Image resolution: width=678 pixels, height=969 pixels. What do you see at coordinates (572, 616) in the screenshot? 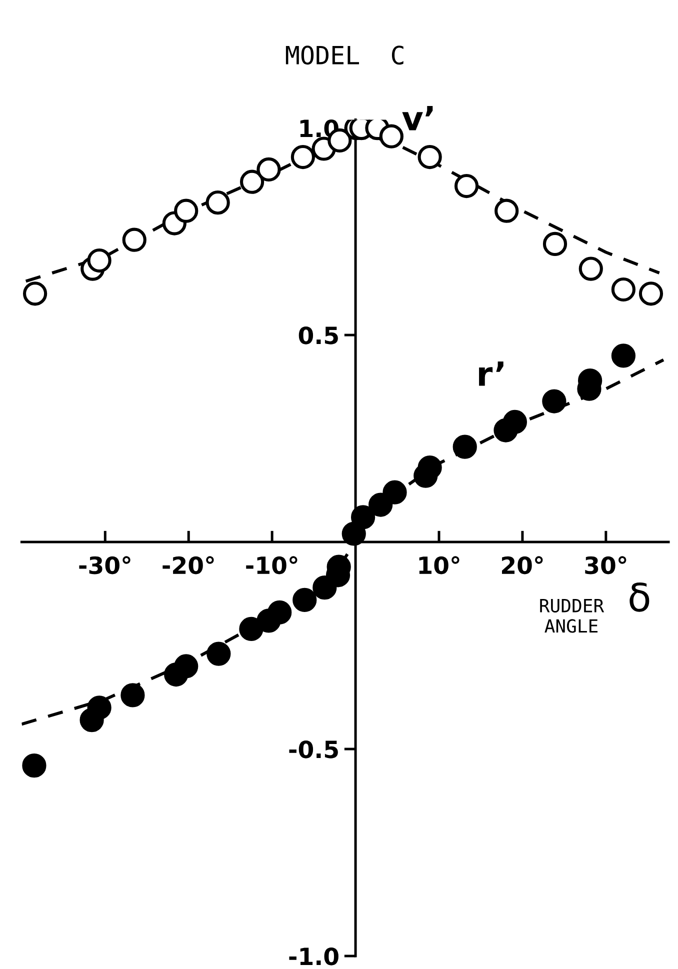
I see `annotation: RUDDER ANGLE` at bounding box center [572, 616].